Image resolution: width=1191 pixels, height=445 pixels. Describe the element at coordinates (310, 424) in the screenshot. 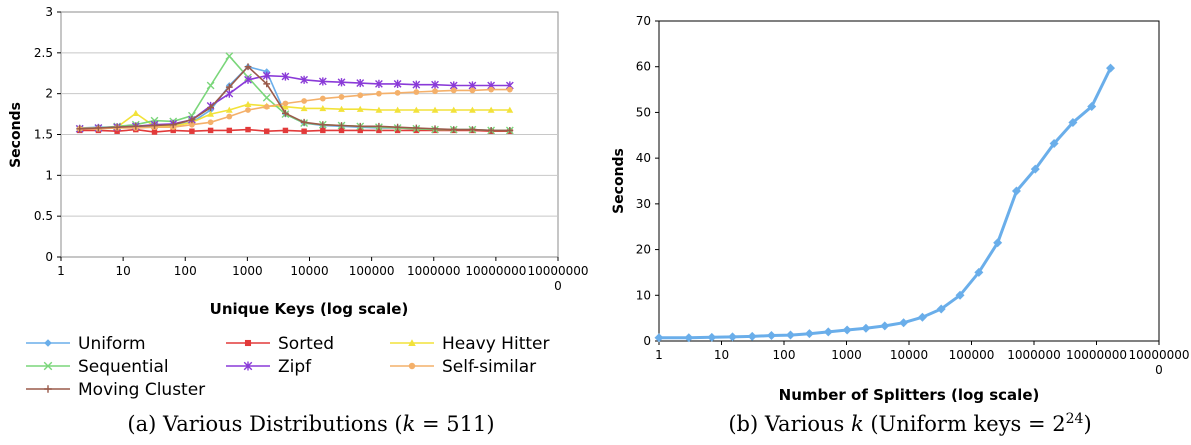

I see `caption-a: (a) Various Distributions (k = 511)` at that location.